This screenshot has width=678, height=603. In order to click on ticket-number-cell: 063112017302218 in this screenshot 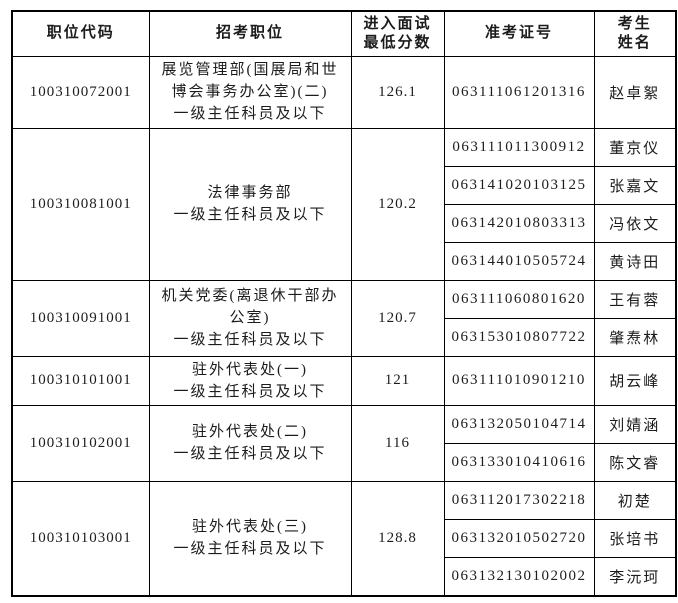, I will do `click(519, 500)`.